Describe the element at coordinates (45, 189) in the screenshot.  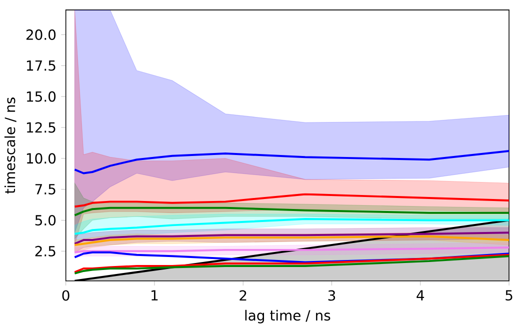
I see `y-tick-label: 7.5` at that location.